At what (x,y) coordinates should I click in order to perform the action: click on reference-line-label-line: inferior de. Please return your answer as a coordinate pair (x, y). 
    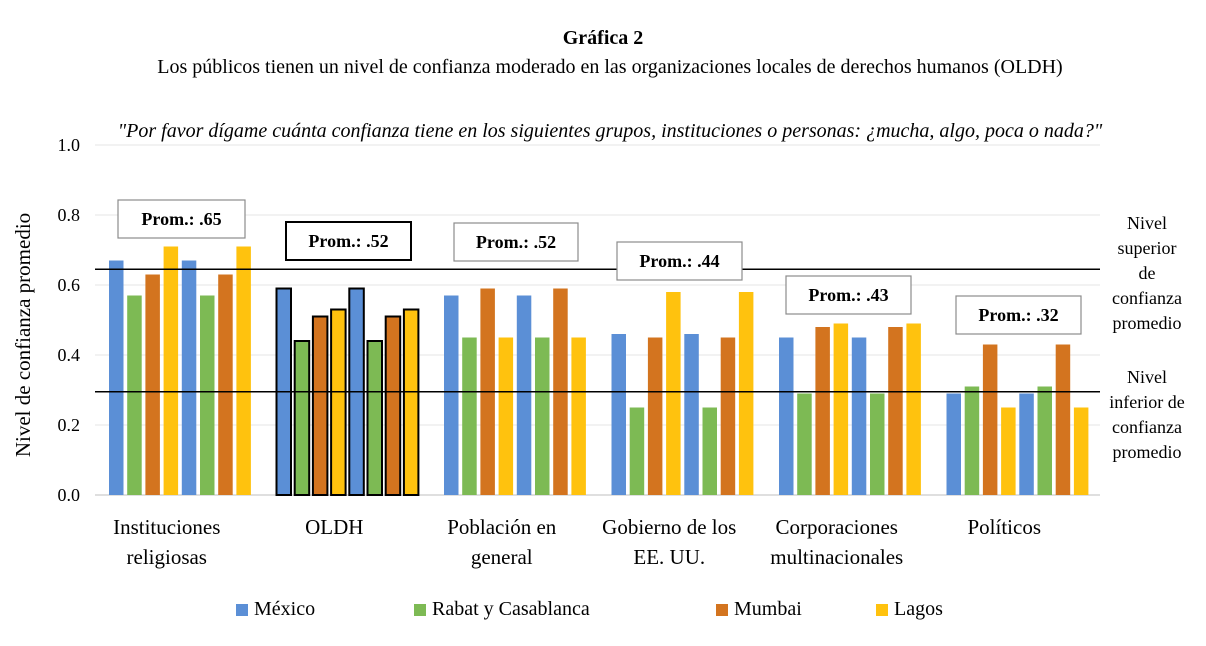
    Looking at the image, I should click on (1147, 402).